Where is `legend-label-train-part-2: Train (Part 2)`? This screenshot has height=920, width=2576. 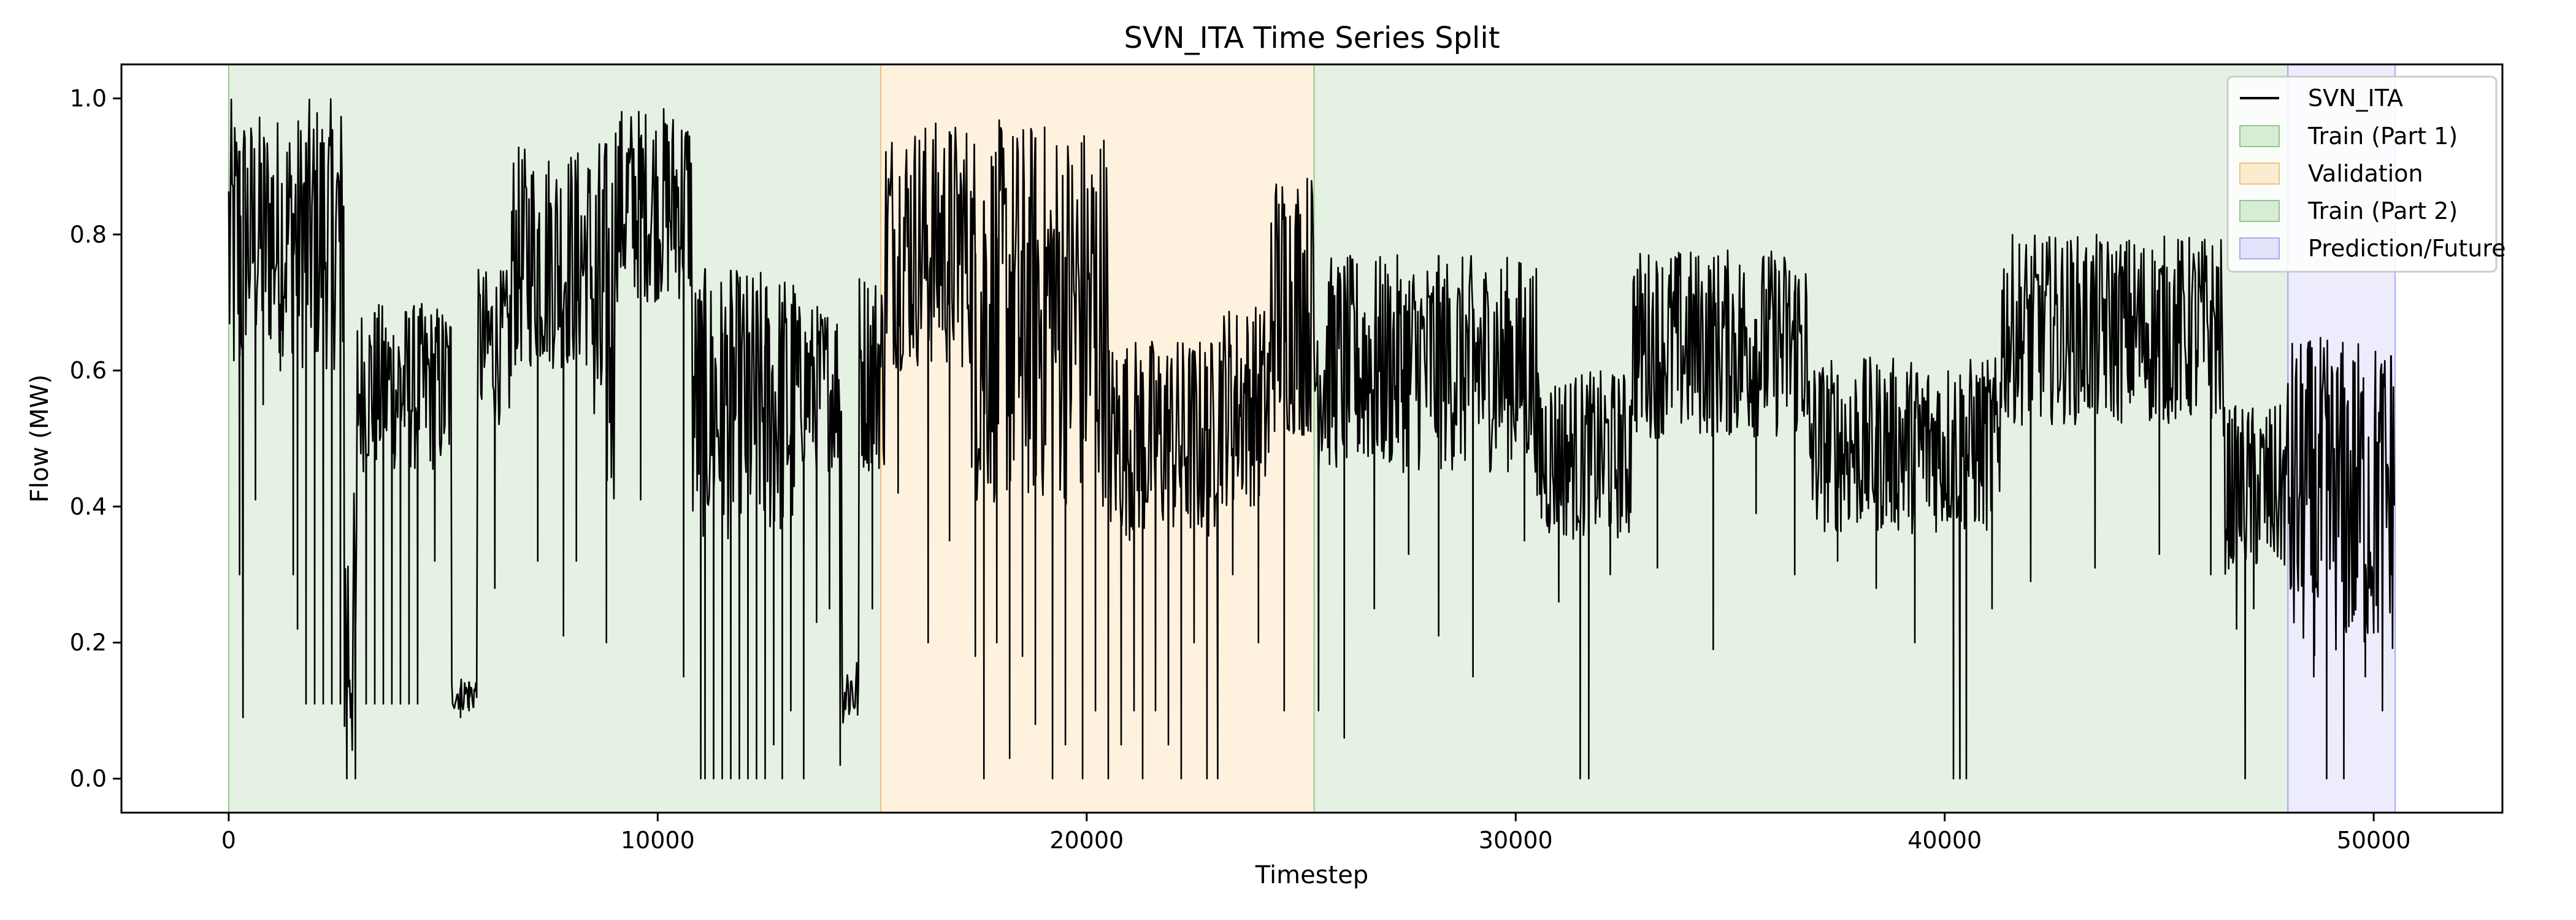
legend-label-train-part-2: Train (Part 2) is located at coordinates (2382, 210).